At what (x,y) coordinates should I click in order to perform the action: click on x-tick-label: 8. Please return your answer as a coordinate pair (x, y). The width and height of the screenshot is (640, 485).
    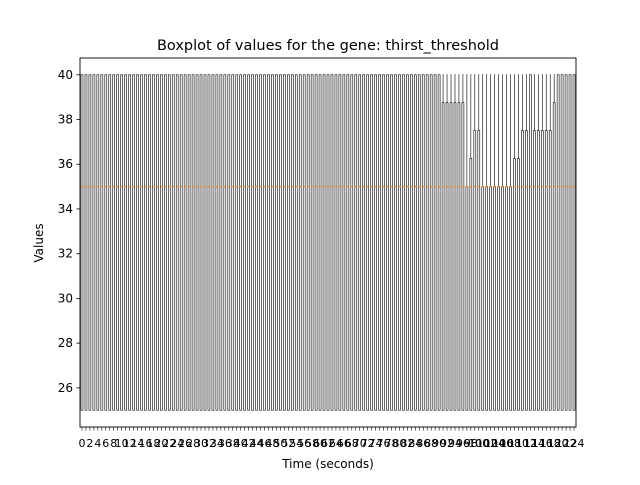
    Looking at the image, I should click on (113, 443).